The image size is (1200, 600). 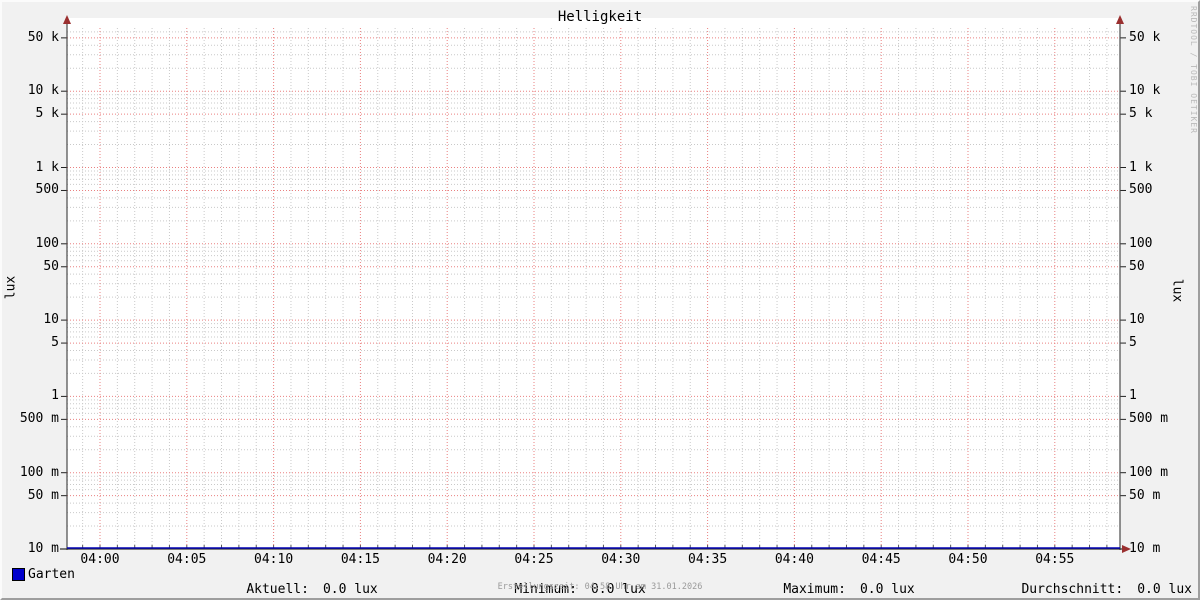 I want to click on x-axis-tick-label: 04:20, so click(x=447, y=559).